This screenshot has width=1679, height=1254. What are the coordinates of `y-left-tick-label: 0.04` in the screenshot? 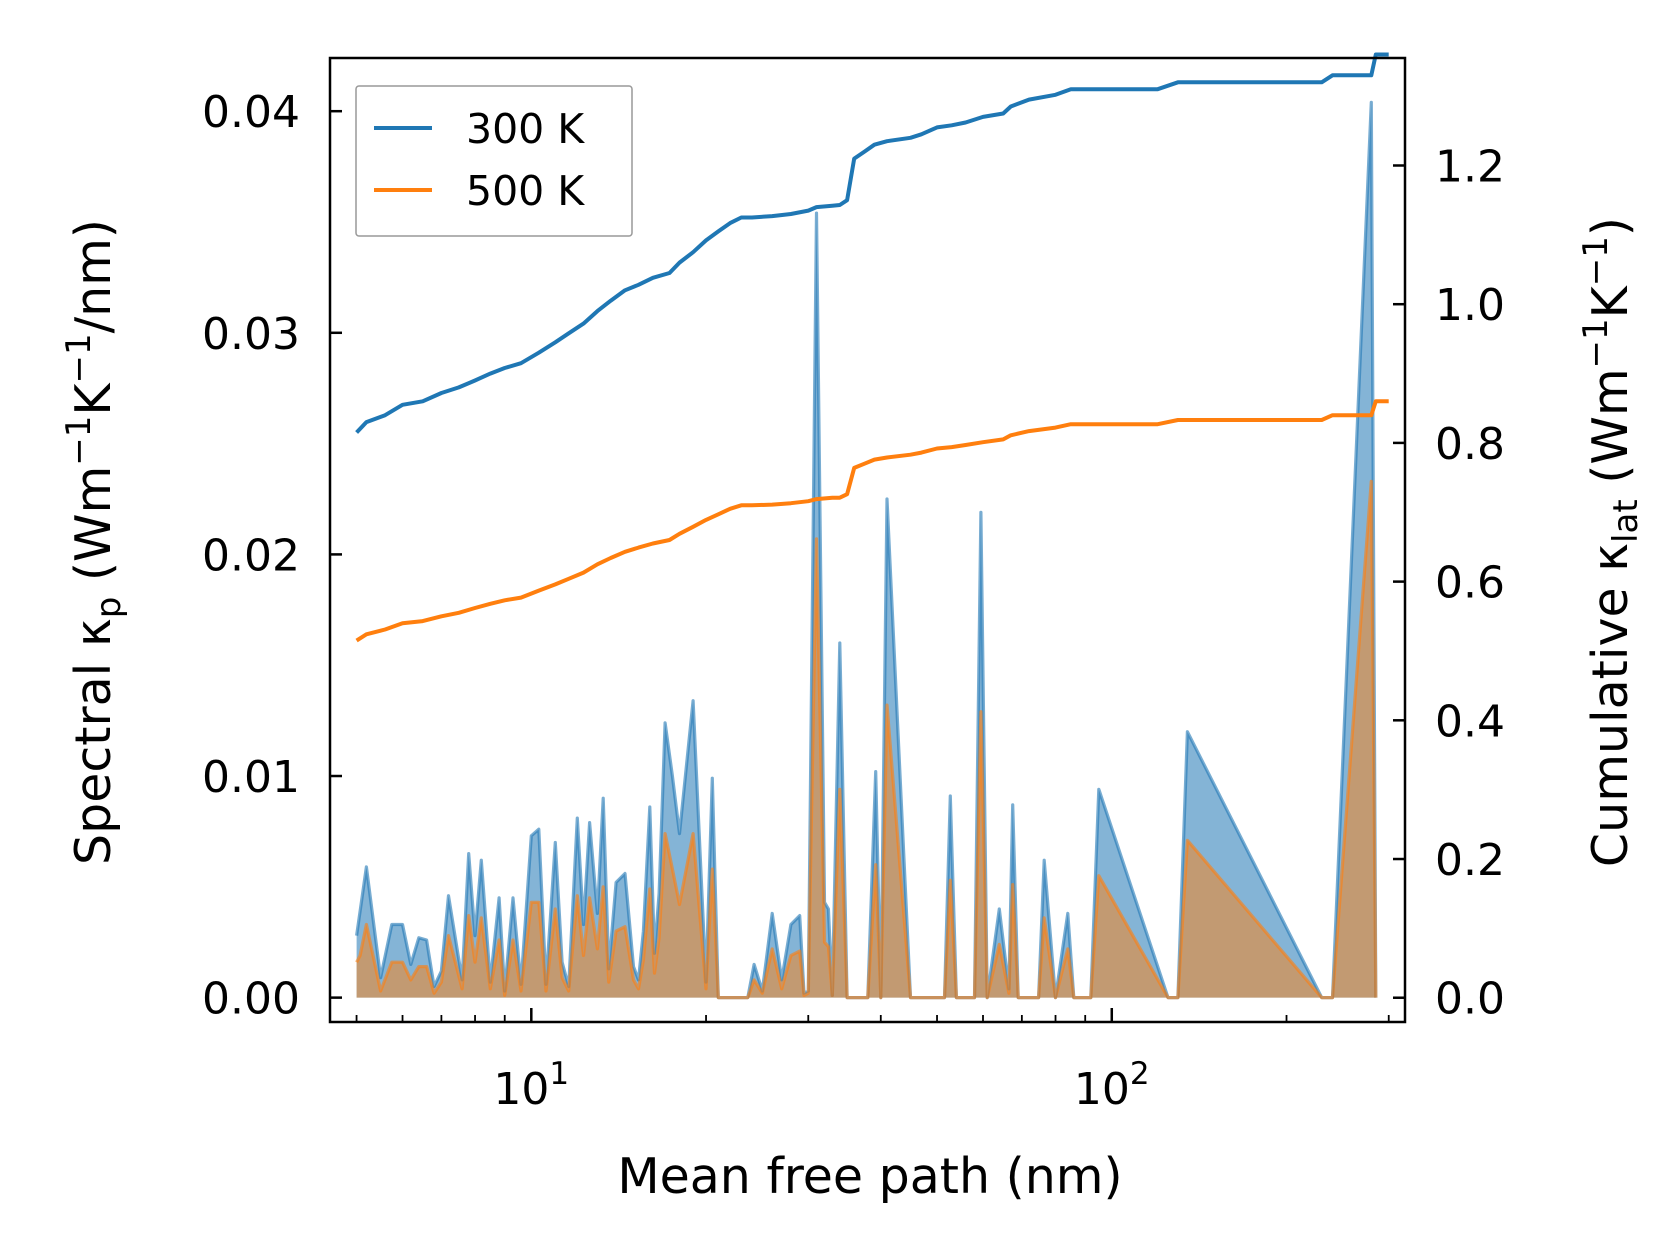 It's located at (251, 112).